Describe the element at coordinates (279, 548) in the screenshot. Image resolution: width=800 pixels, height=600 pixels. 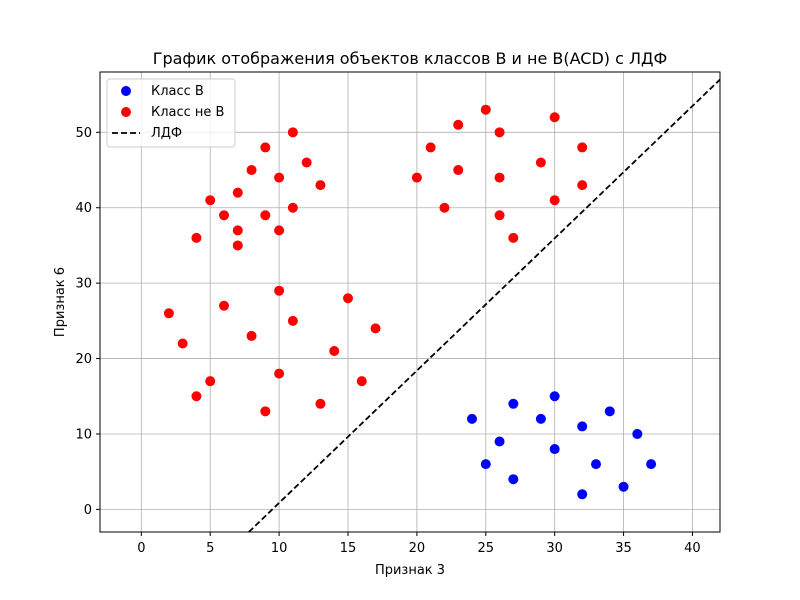
I see `x-tick-label: 10` at that location.